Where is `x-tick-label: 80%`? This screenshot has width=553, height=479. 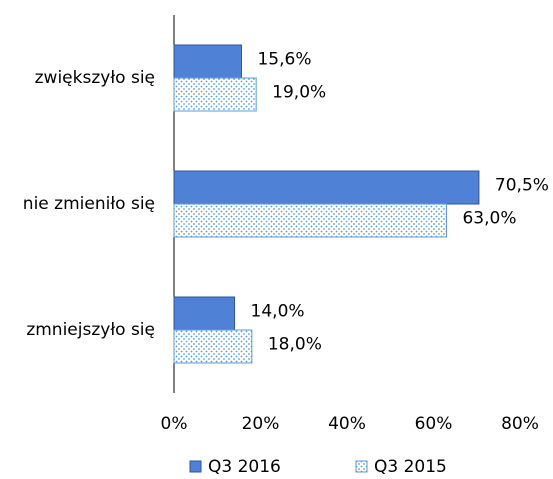 x-tick-label: 80% is located at coordinates (520, 424).